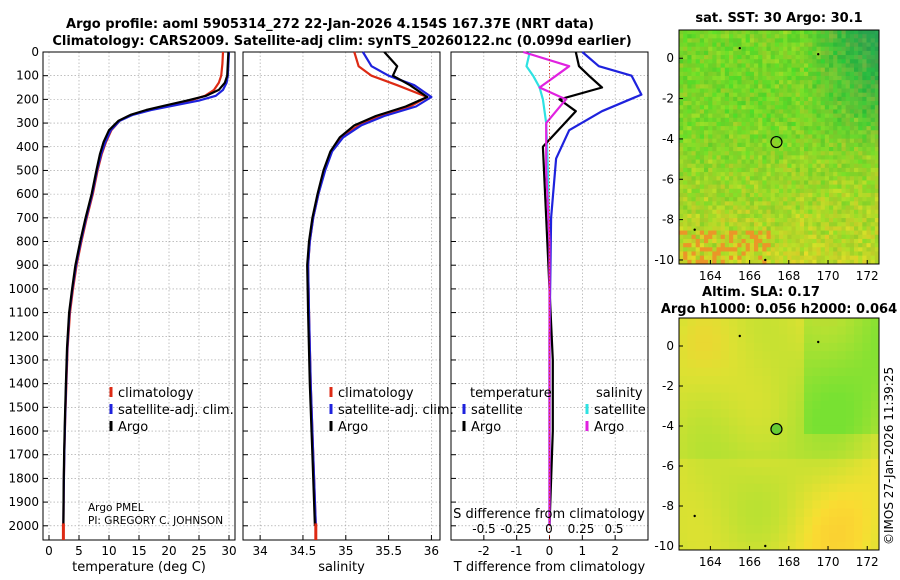  What do you see at coordinates (23, 313) in the screenshot?
I see `y-tick-label: 1100` at bounding box center [23, 313].